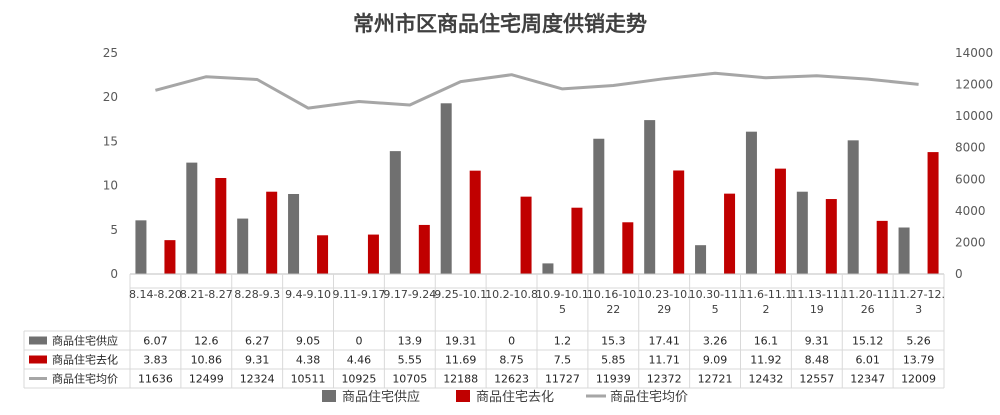  I want to click on table-cell: 12188, so click(460, 379).